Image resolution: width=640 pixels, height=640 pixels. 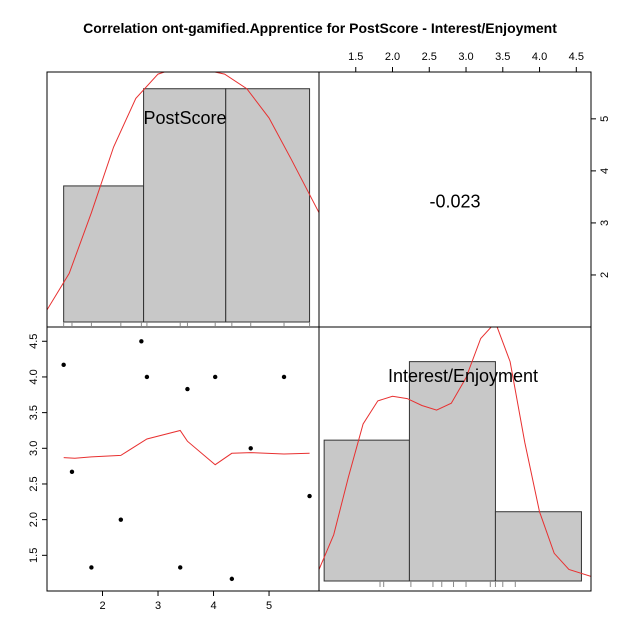 I want to click on top-axis-tick-label: 2.5, so click(x=429, y=57).